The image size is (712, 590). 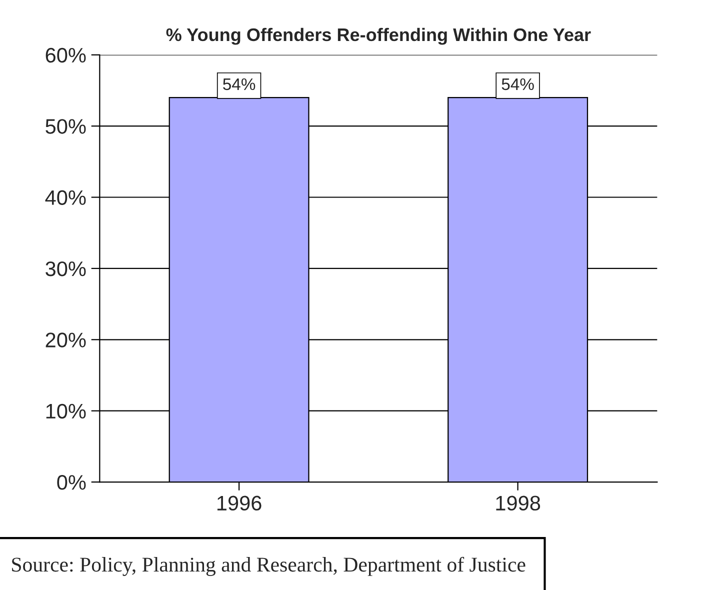 I want to click on y-tick-label: 10%, so click(x=66, y=411).